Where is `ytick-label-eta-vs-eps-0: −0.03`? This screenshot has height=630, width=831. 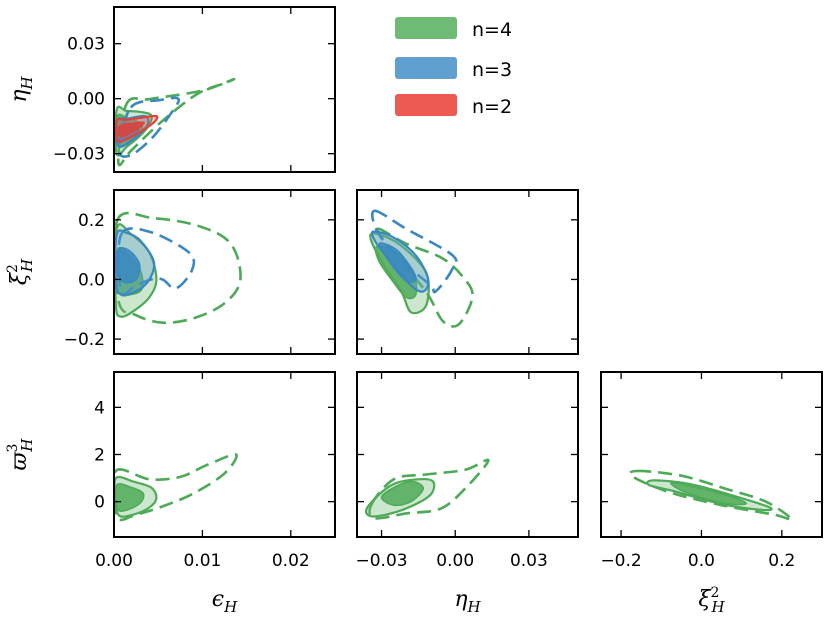 ytick-label-eta-vs-eps-0: −0.03 is located at coordinates (79, 155).